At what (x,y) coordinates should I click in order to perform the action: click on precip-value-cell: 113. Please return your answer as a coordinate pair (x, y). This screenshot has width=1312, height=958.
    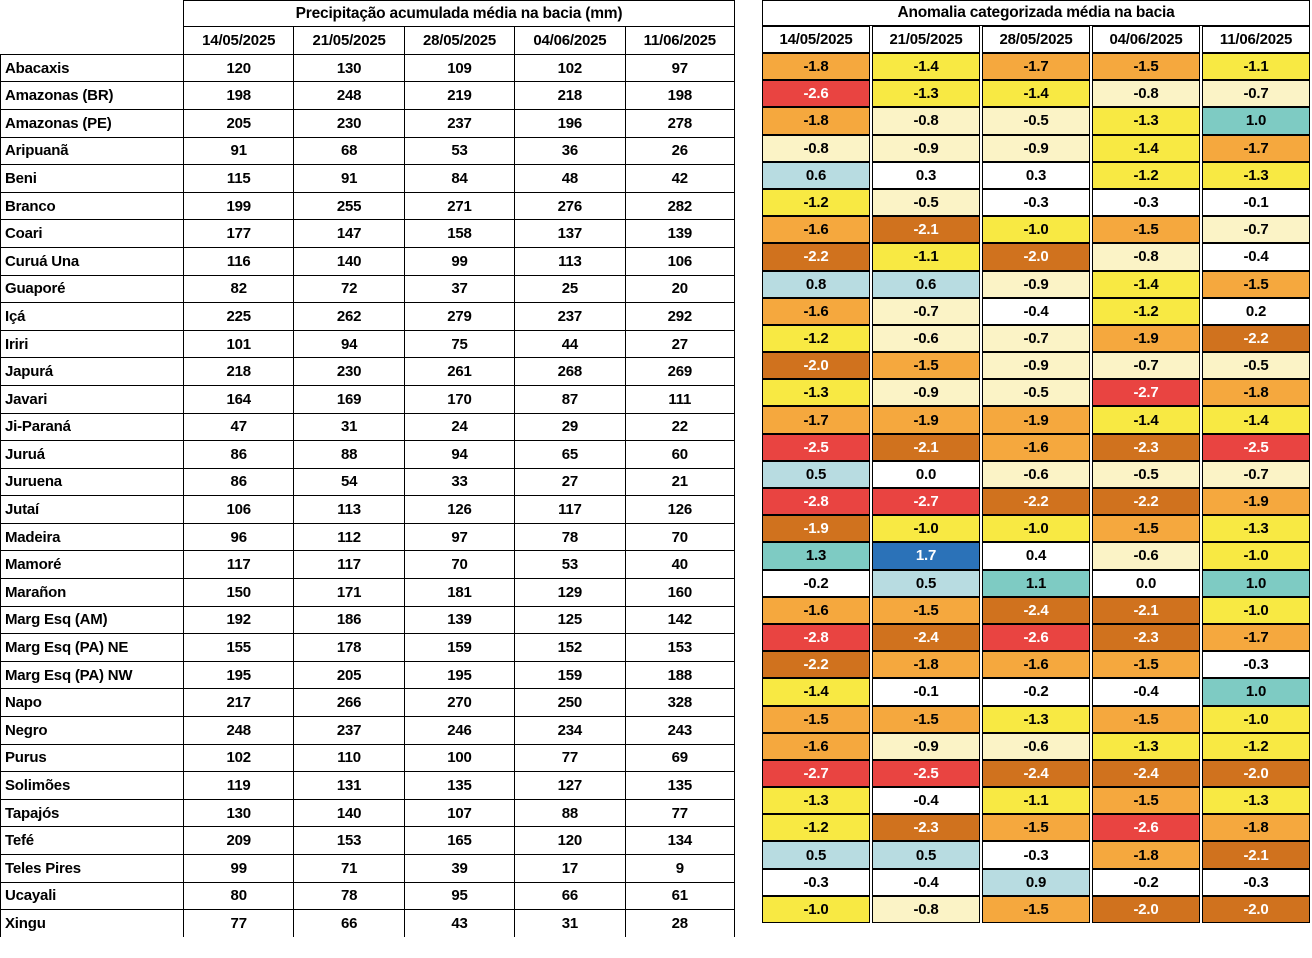
    Looking at the image, I should click on (348, 509).